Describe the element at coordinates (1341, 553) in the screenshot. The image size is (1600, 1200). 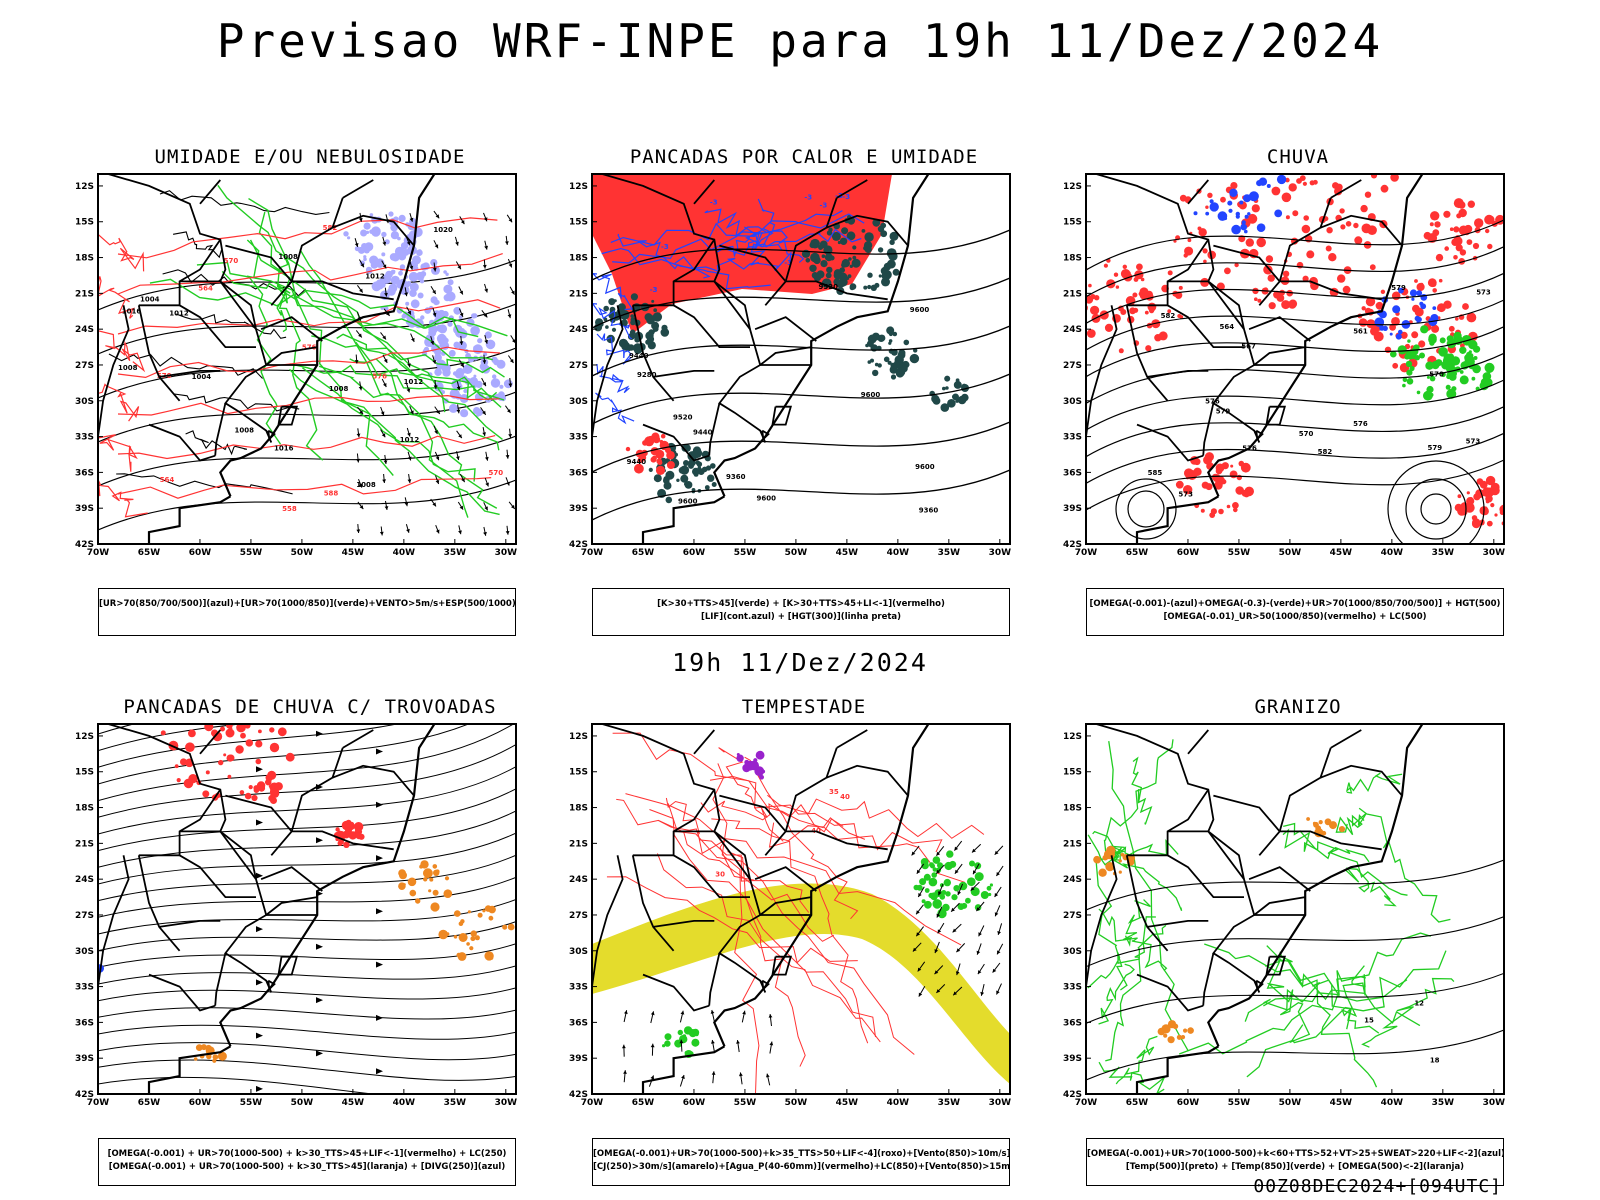
I see `x-tick-label: 45W` at that location.